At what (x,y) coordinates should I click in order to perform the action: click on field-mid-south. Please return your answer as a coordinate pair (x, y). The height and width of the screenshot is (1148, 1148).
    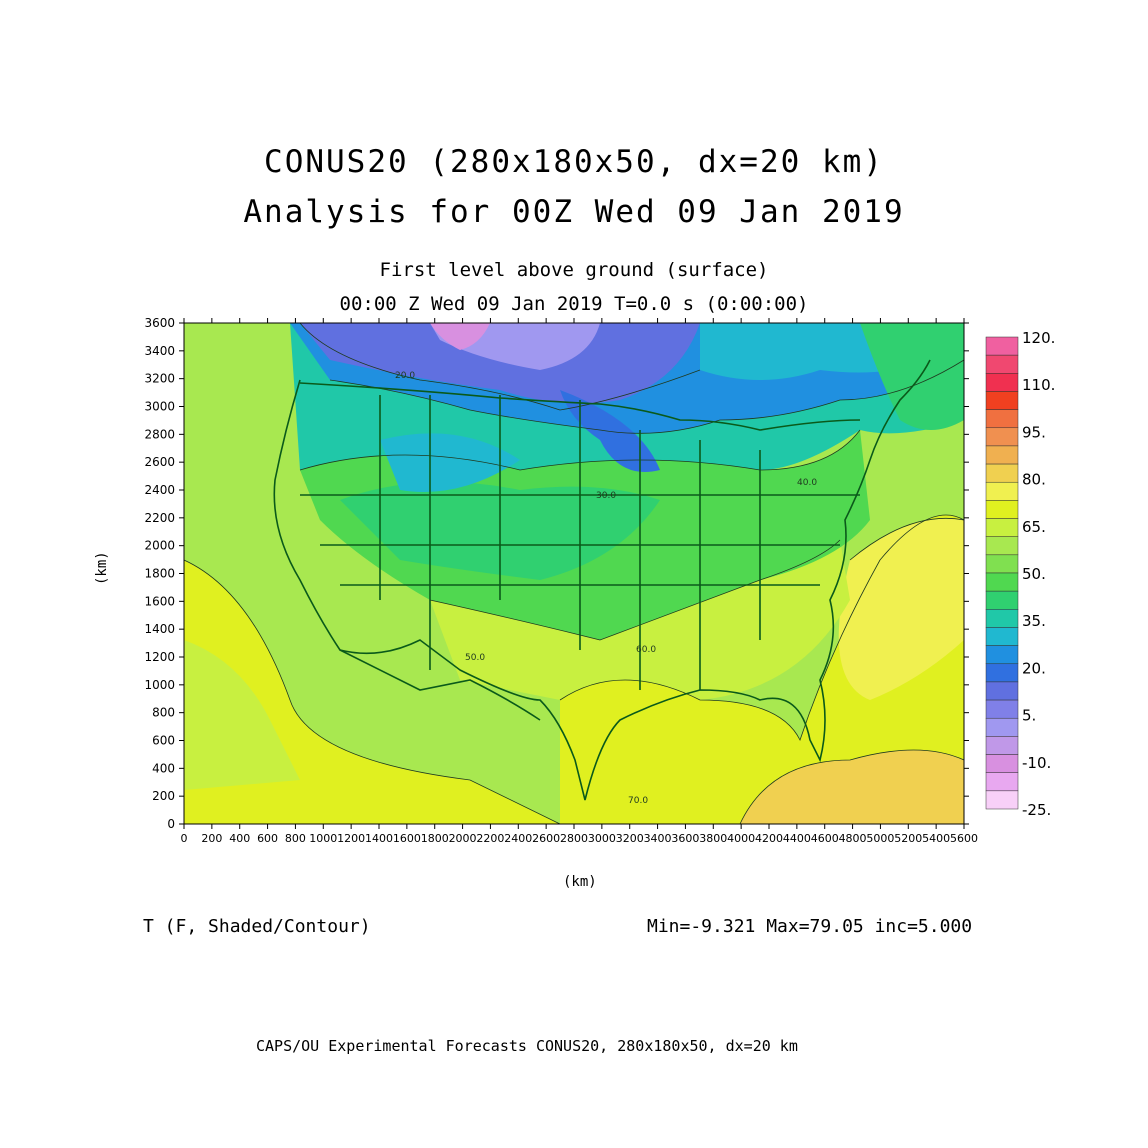
    Looking at the image, I should click on (640, 620).